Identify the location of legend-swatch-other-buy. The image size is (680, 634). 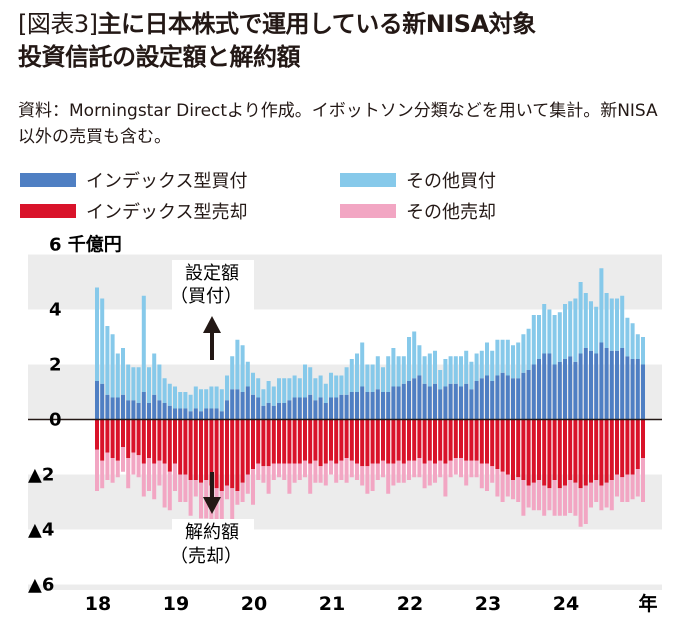
(368, 180).